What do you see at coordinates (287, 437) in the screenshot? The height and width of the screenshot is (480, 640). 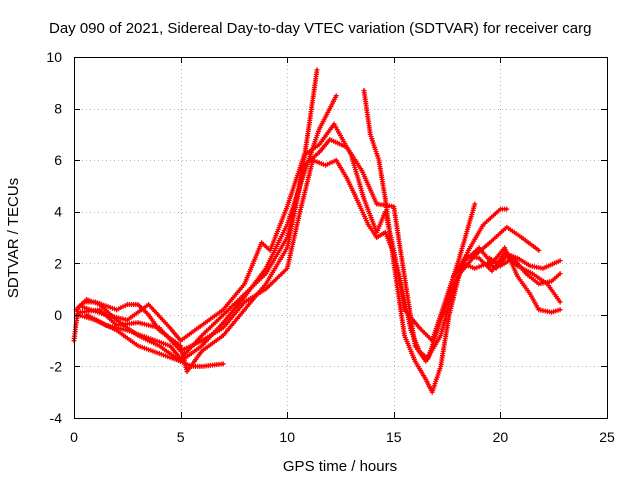 I see `x-tick-label: 10` at bounding box center [287, 437].